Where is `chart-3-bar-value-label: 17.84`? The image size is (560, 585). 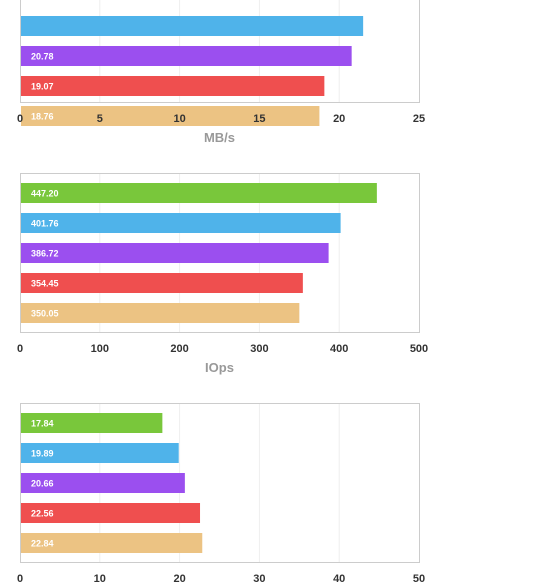
chart-3-bar-value-label: 17.84 is located at coordinates (42, 424).